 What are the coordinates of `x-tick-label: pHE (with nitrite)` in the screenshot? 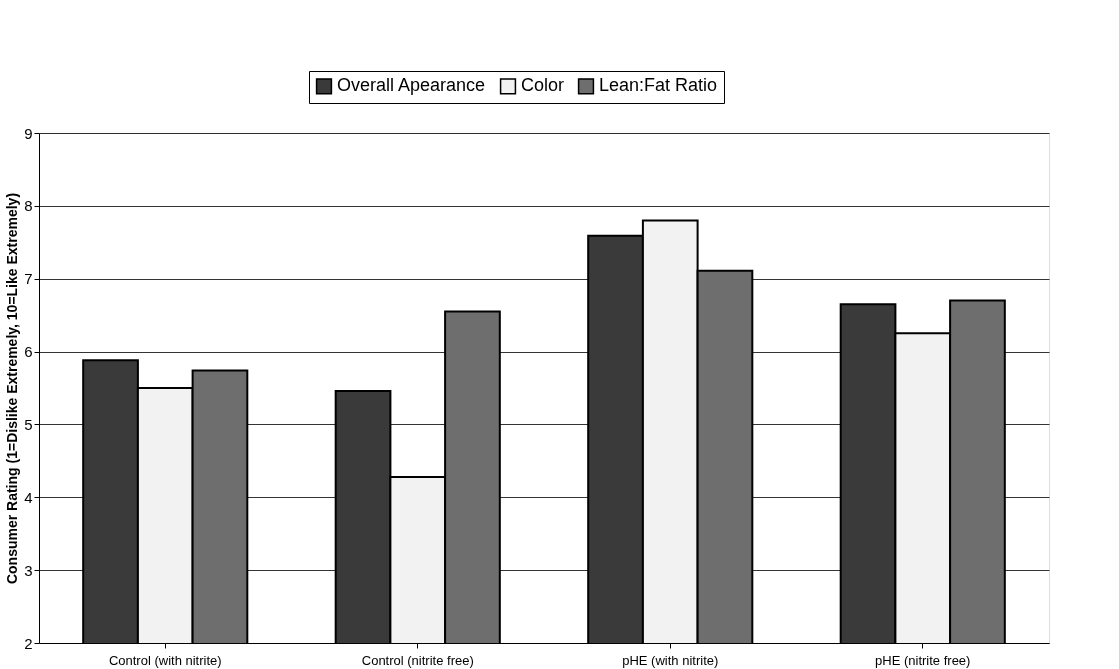 It's located at (670, 660).